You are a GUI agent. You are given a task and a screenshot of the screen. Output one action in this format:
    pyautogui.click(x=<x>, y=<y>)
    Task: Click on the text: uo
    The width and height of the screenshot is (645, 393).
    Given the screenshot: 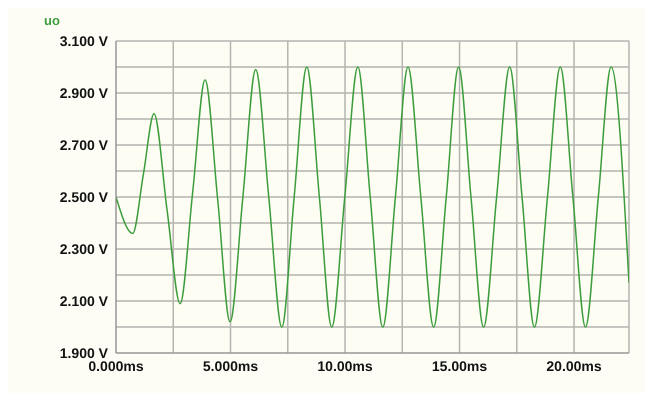 What is the action you would take?
    pyautogui.click(x=52, y=20)
    